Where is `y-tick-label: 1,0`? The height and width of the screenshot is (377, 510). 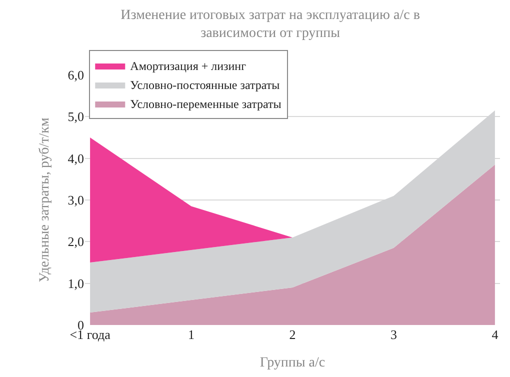
y-tick-label: 1,0 is located at coordinates (76, 283).